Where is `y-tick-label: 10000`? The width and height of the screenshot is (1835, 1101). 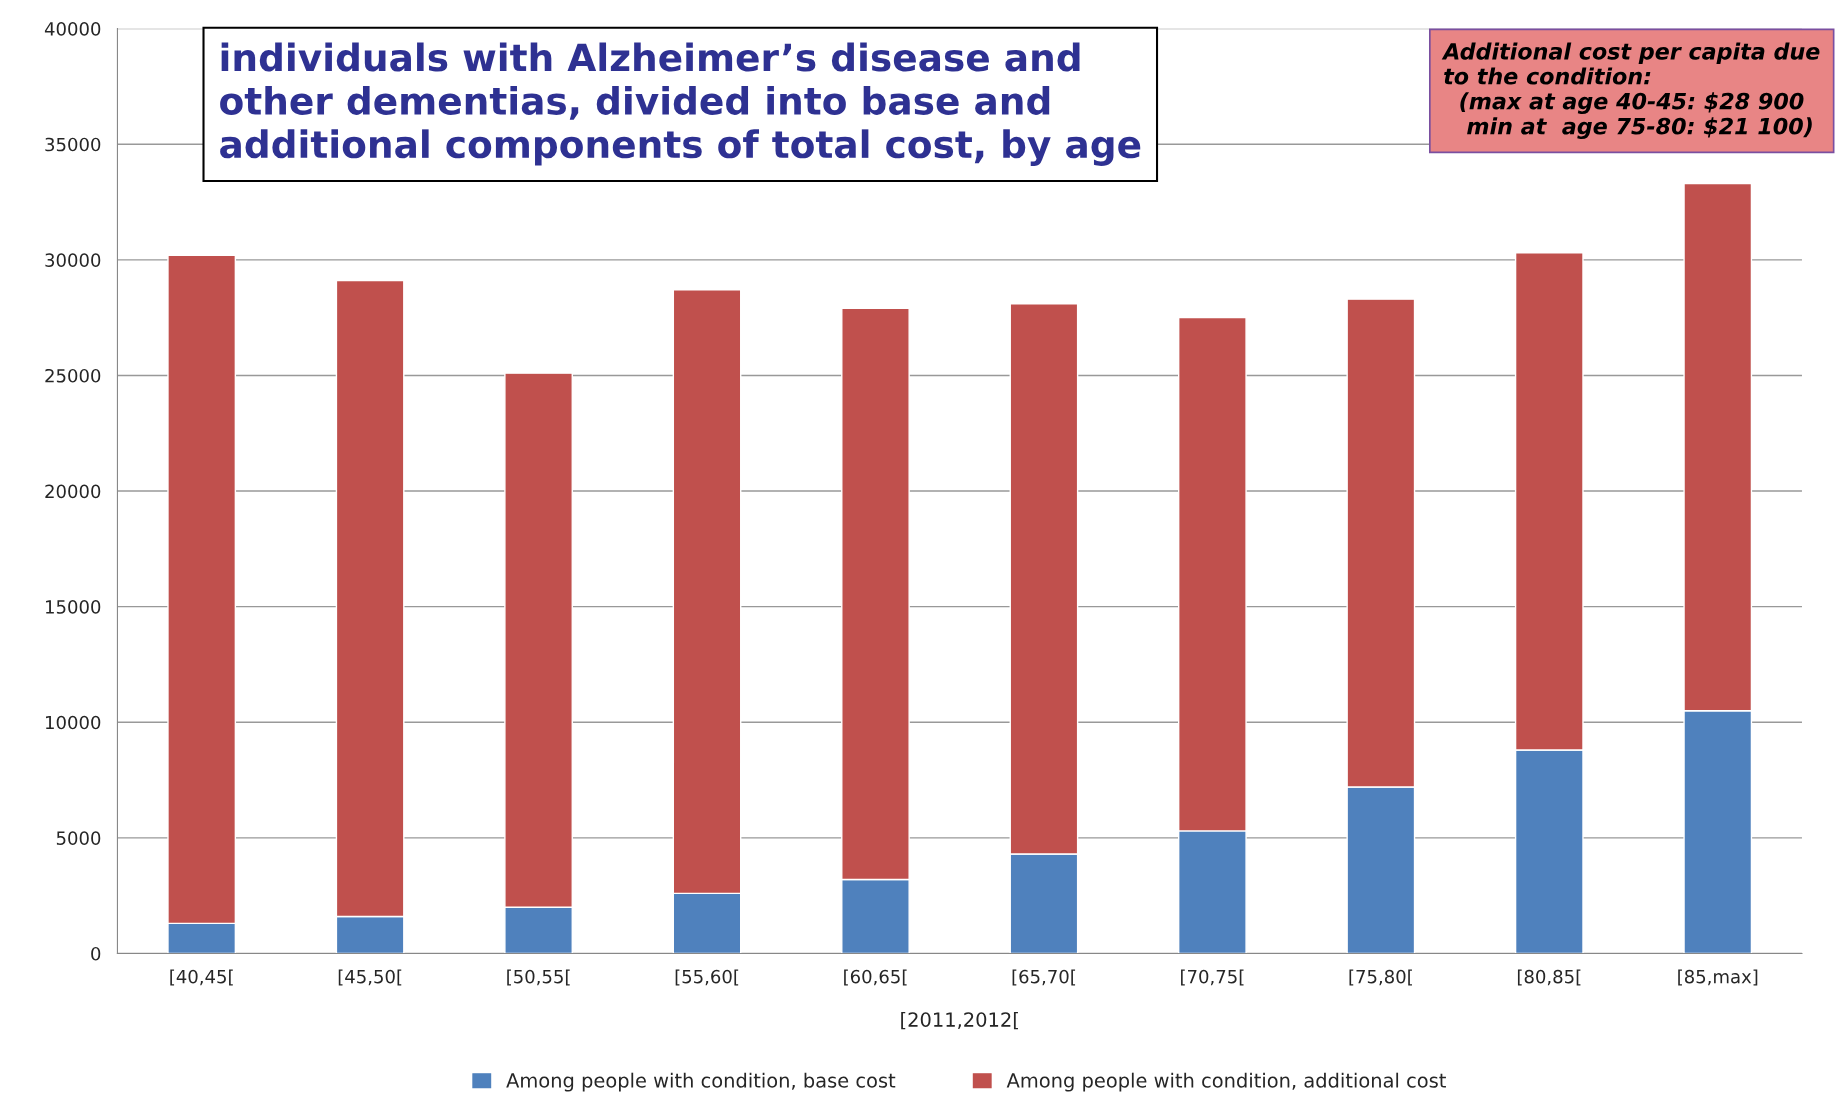 y-tick-label: 10000 is located at coordinates (73, 722).